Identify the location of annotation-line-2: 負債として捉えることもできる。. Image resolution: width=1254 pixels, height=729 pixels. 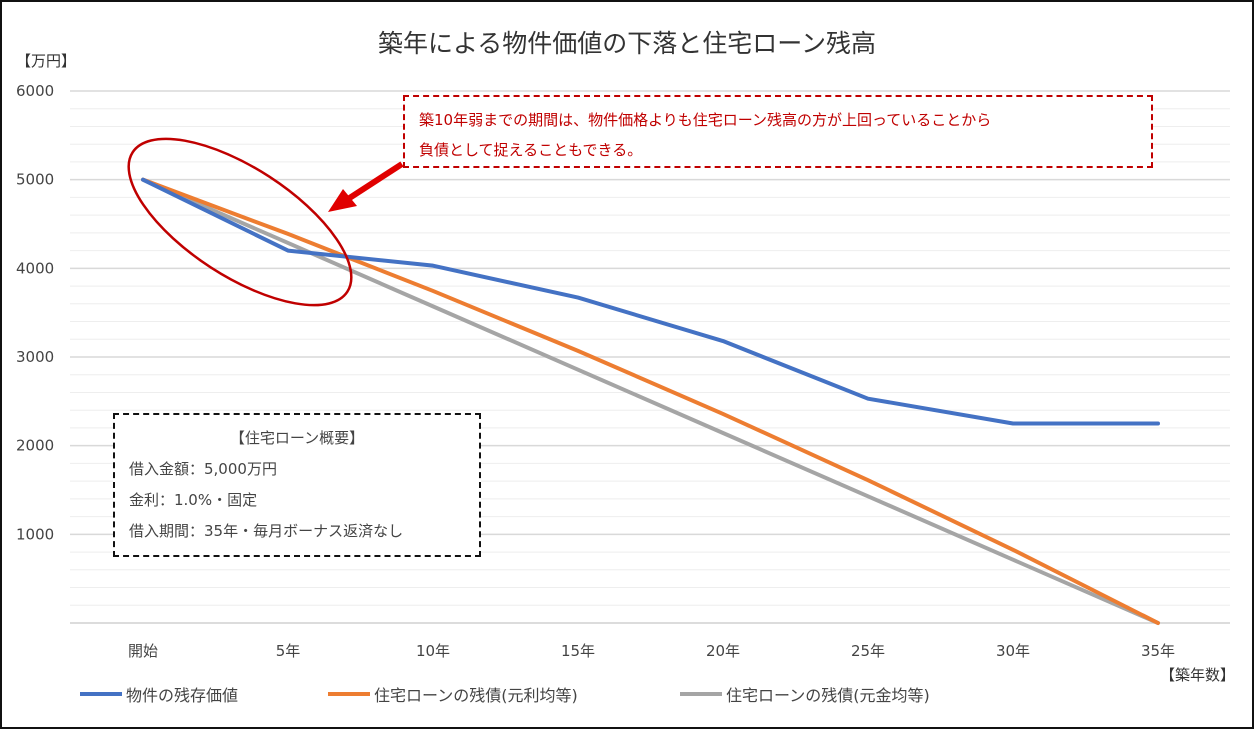
(531, 150).